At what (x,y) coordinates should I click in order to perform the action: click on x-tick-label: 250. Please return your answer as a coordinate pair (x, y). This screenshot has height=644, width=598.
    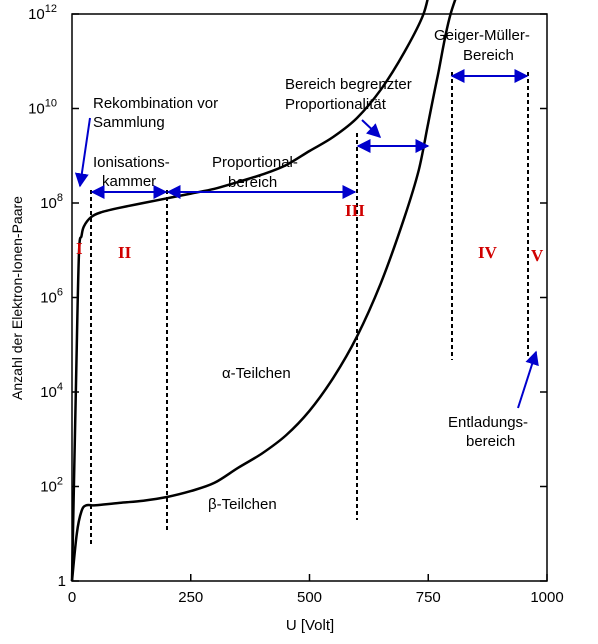
    Looking at the image, I should click on (190, 597).